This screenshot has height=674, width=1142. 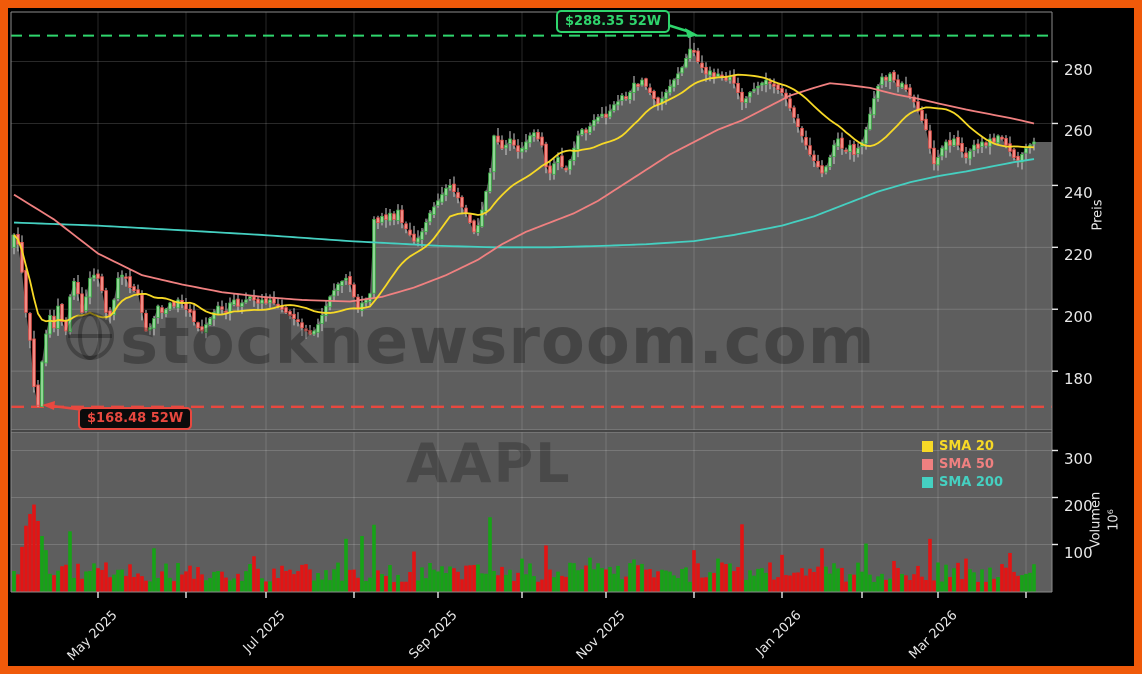 I want to click on price-tick-label: 280, so click(x=1078, y=69).